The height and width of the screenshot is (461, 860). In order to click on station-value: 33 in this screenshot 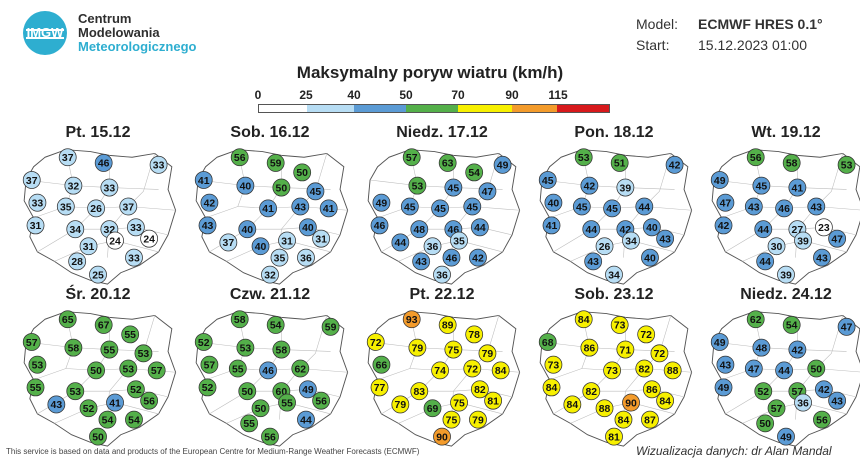, I will do `click(134, 258)`.